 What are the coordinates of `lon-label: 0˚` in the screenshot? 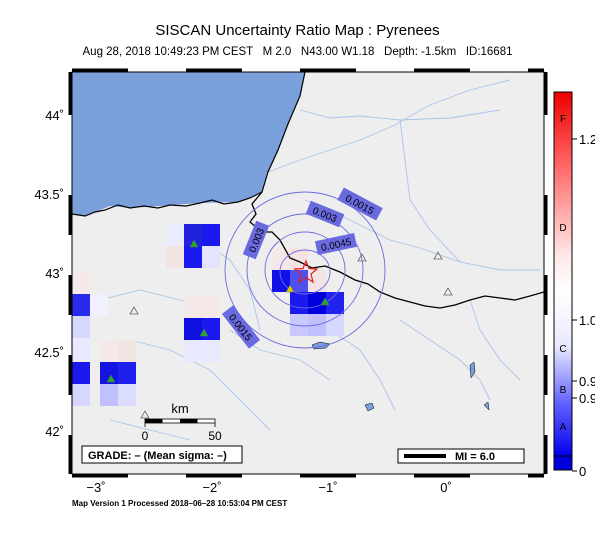 It's located at (446, 487).